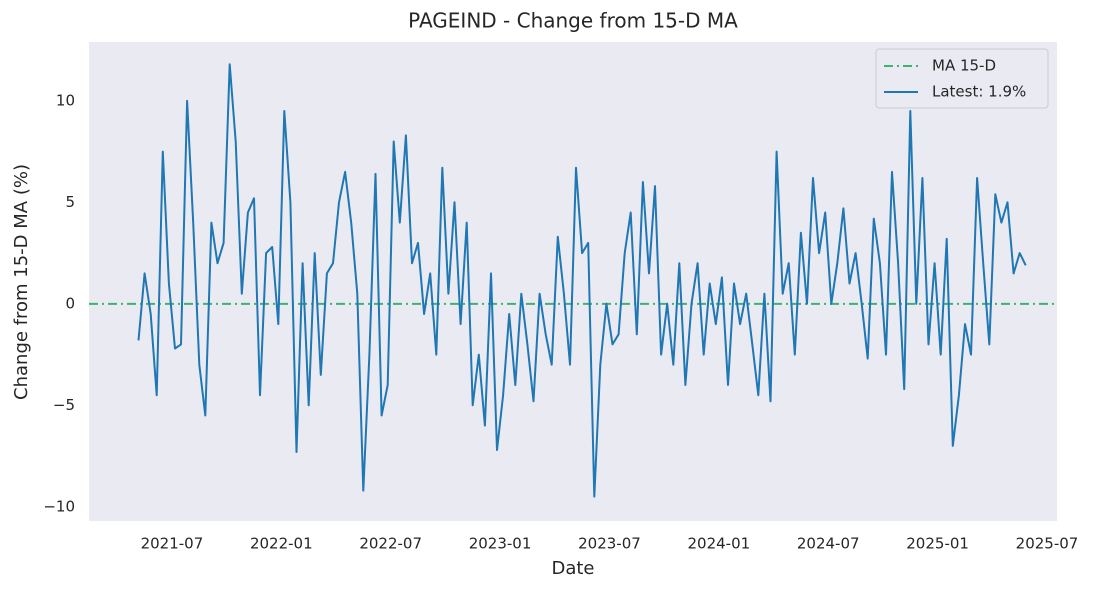 Image resolution: width=1095 pixels, height=592 pixels. What do you see at coordinates (172, 544) in the screenshot?
I see `x-tick-label: 2021-07` at bounding box center [172, 544].